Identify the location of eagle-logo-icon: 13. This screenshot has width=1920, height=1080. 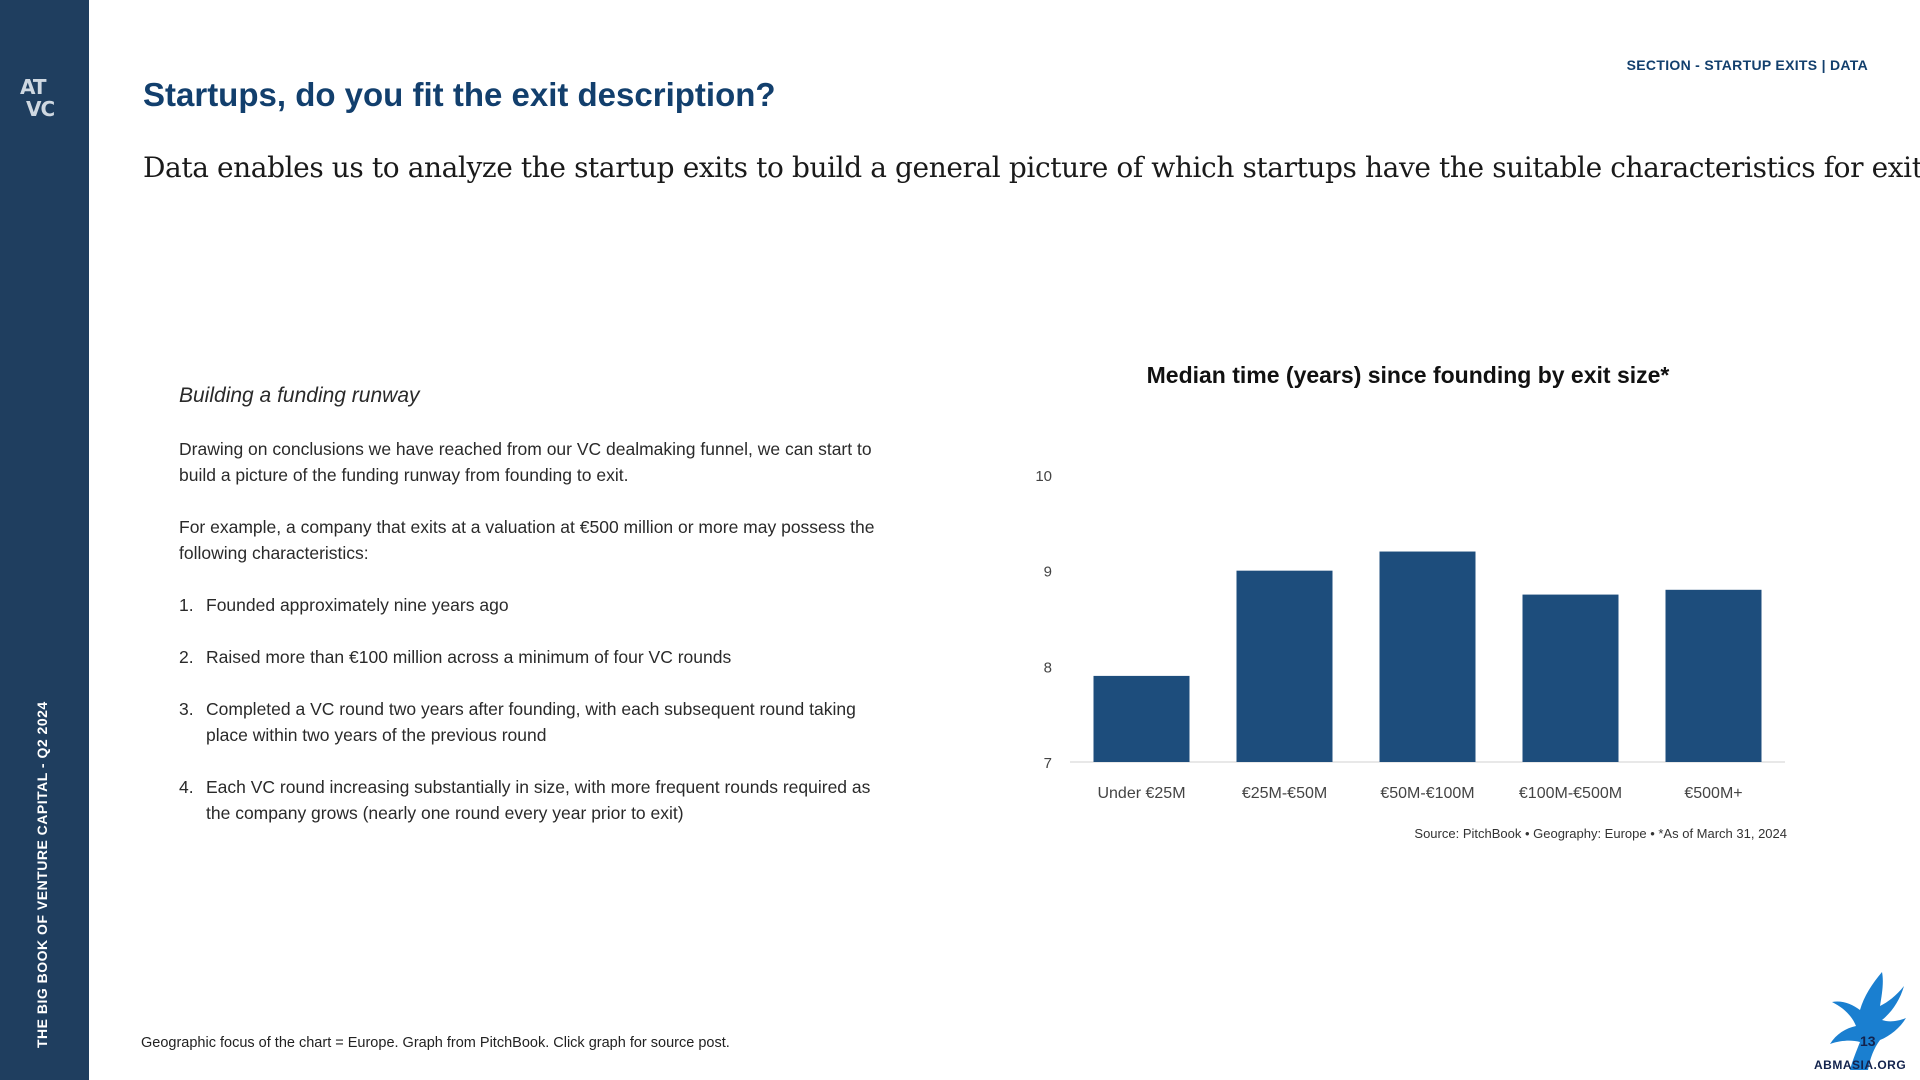
(1868, 1021).